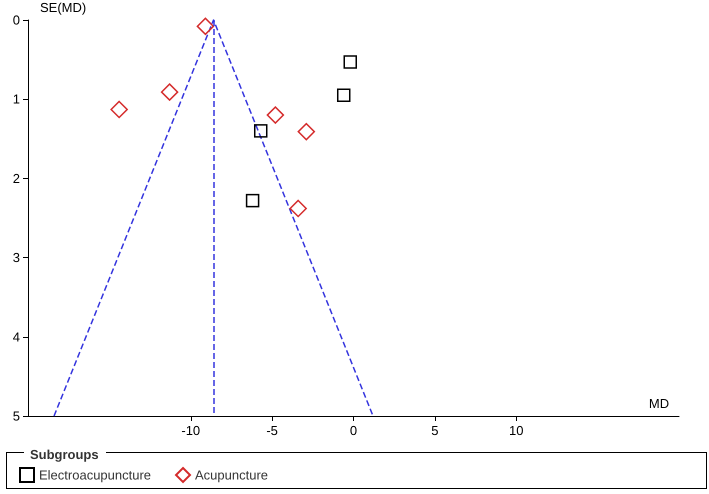  I want to click on x-tick-label: -5, so click(272, 430).